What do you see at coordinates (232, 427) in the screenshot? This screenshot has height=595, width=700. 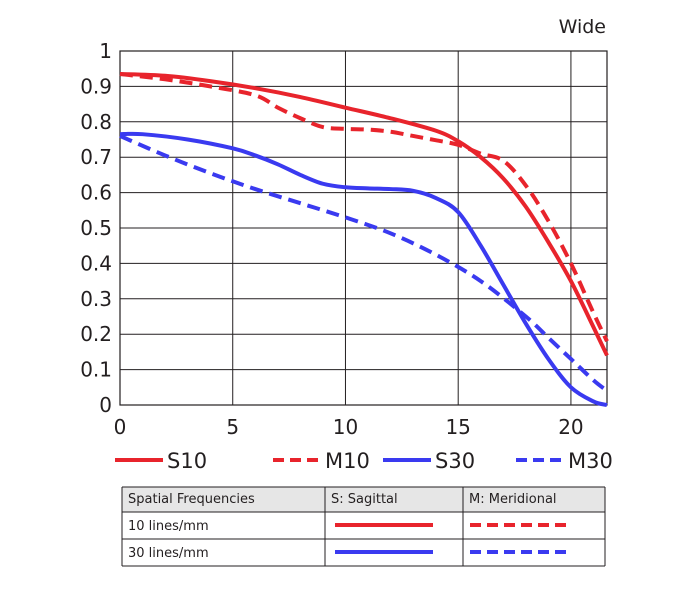 I see `x-tick-label: 5` at bounding box center [232, 427].